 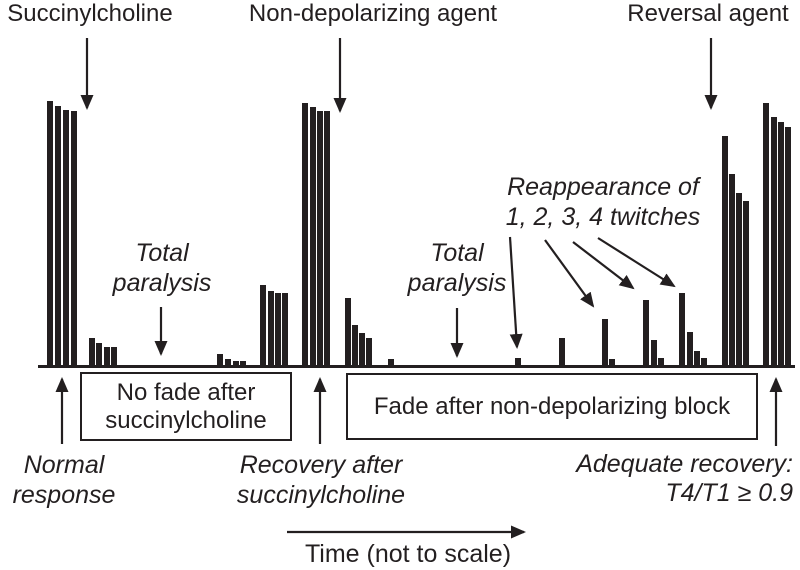 I want to click on twitch-bar-one-twitch, so click(x=562, y=352).